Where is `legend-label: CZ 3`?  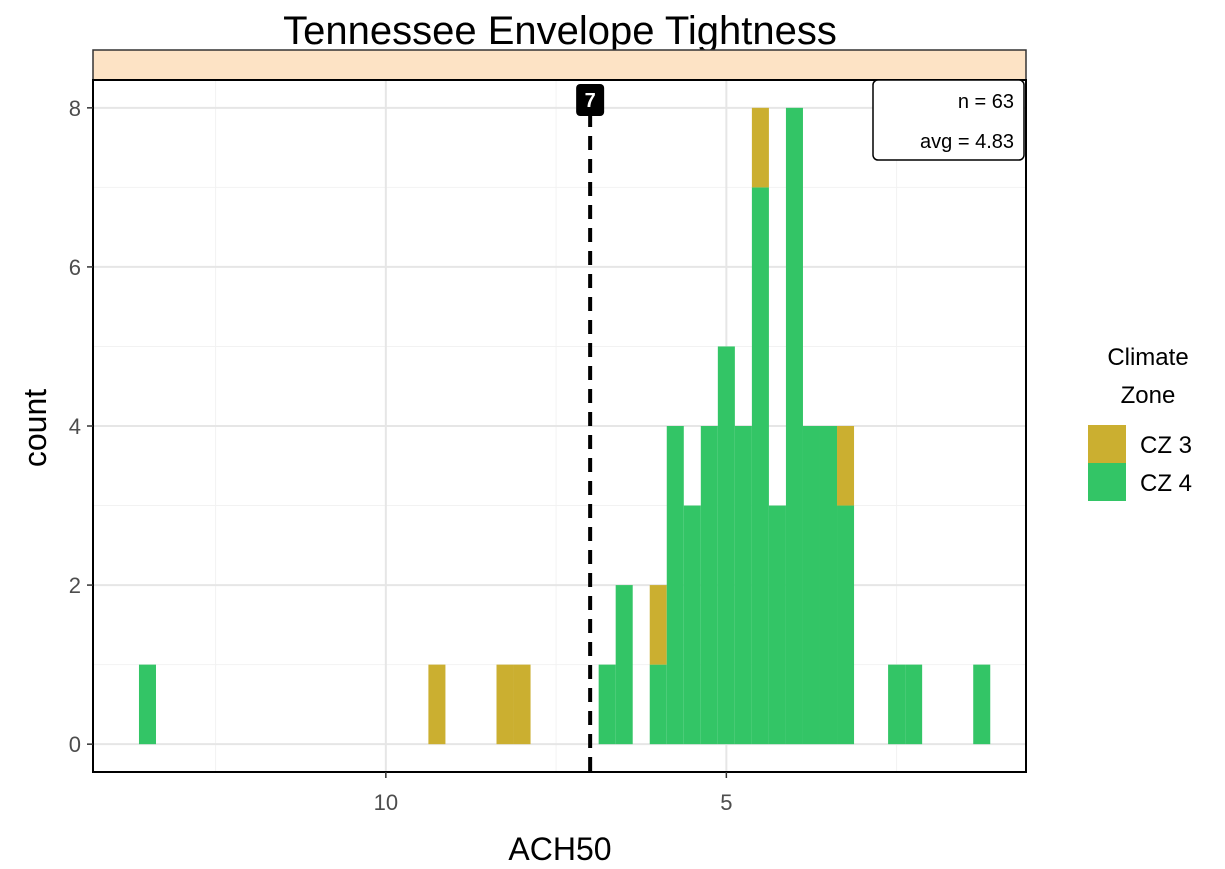 legend-label: CZ 3 is located at coordinates (1166, 445).